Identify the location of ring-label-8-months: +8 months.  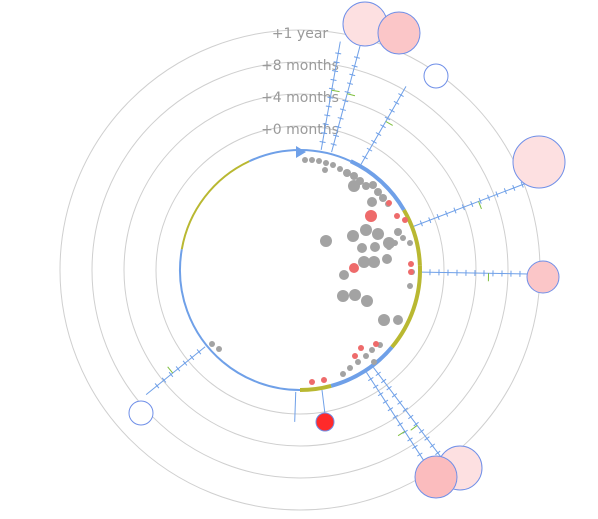
(300, 66).